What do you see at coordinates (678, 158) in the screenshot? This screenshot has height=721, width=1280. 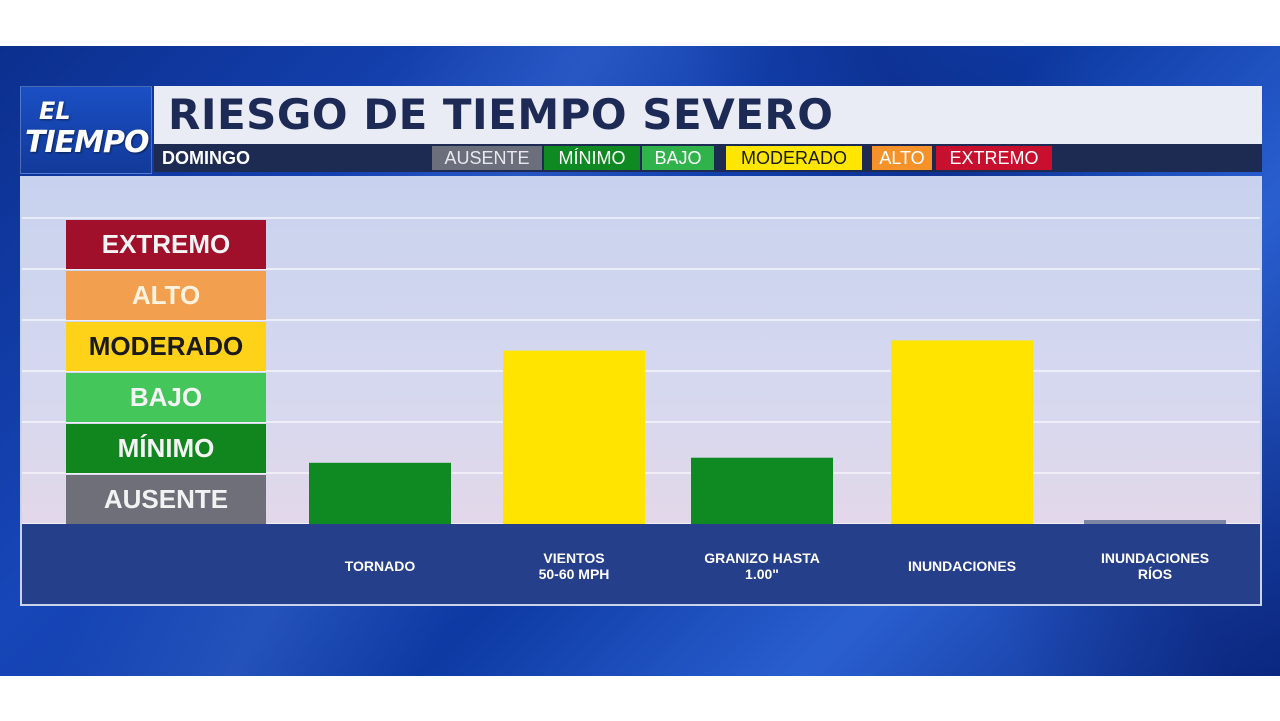 I see `legend-bajo: BAJO` at bounding box center [678, 158].